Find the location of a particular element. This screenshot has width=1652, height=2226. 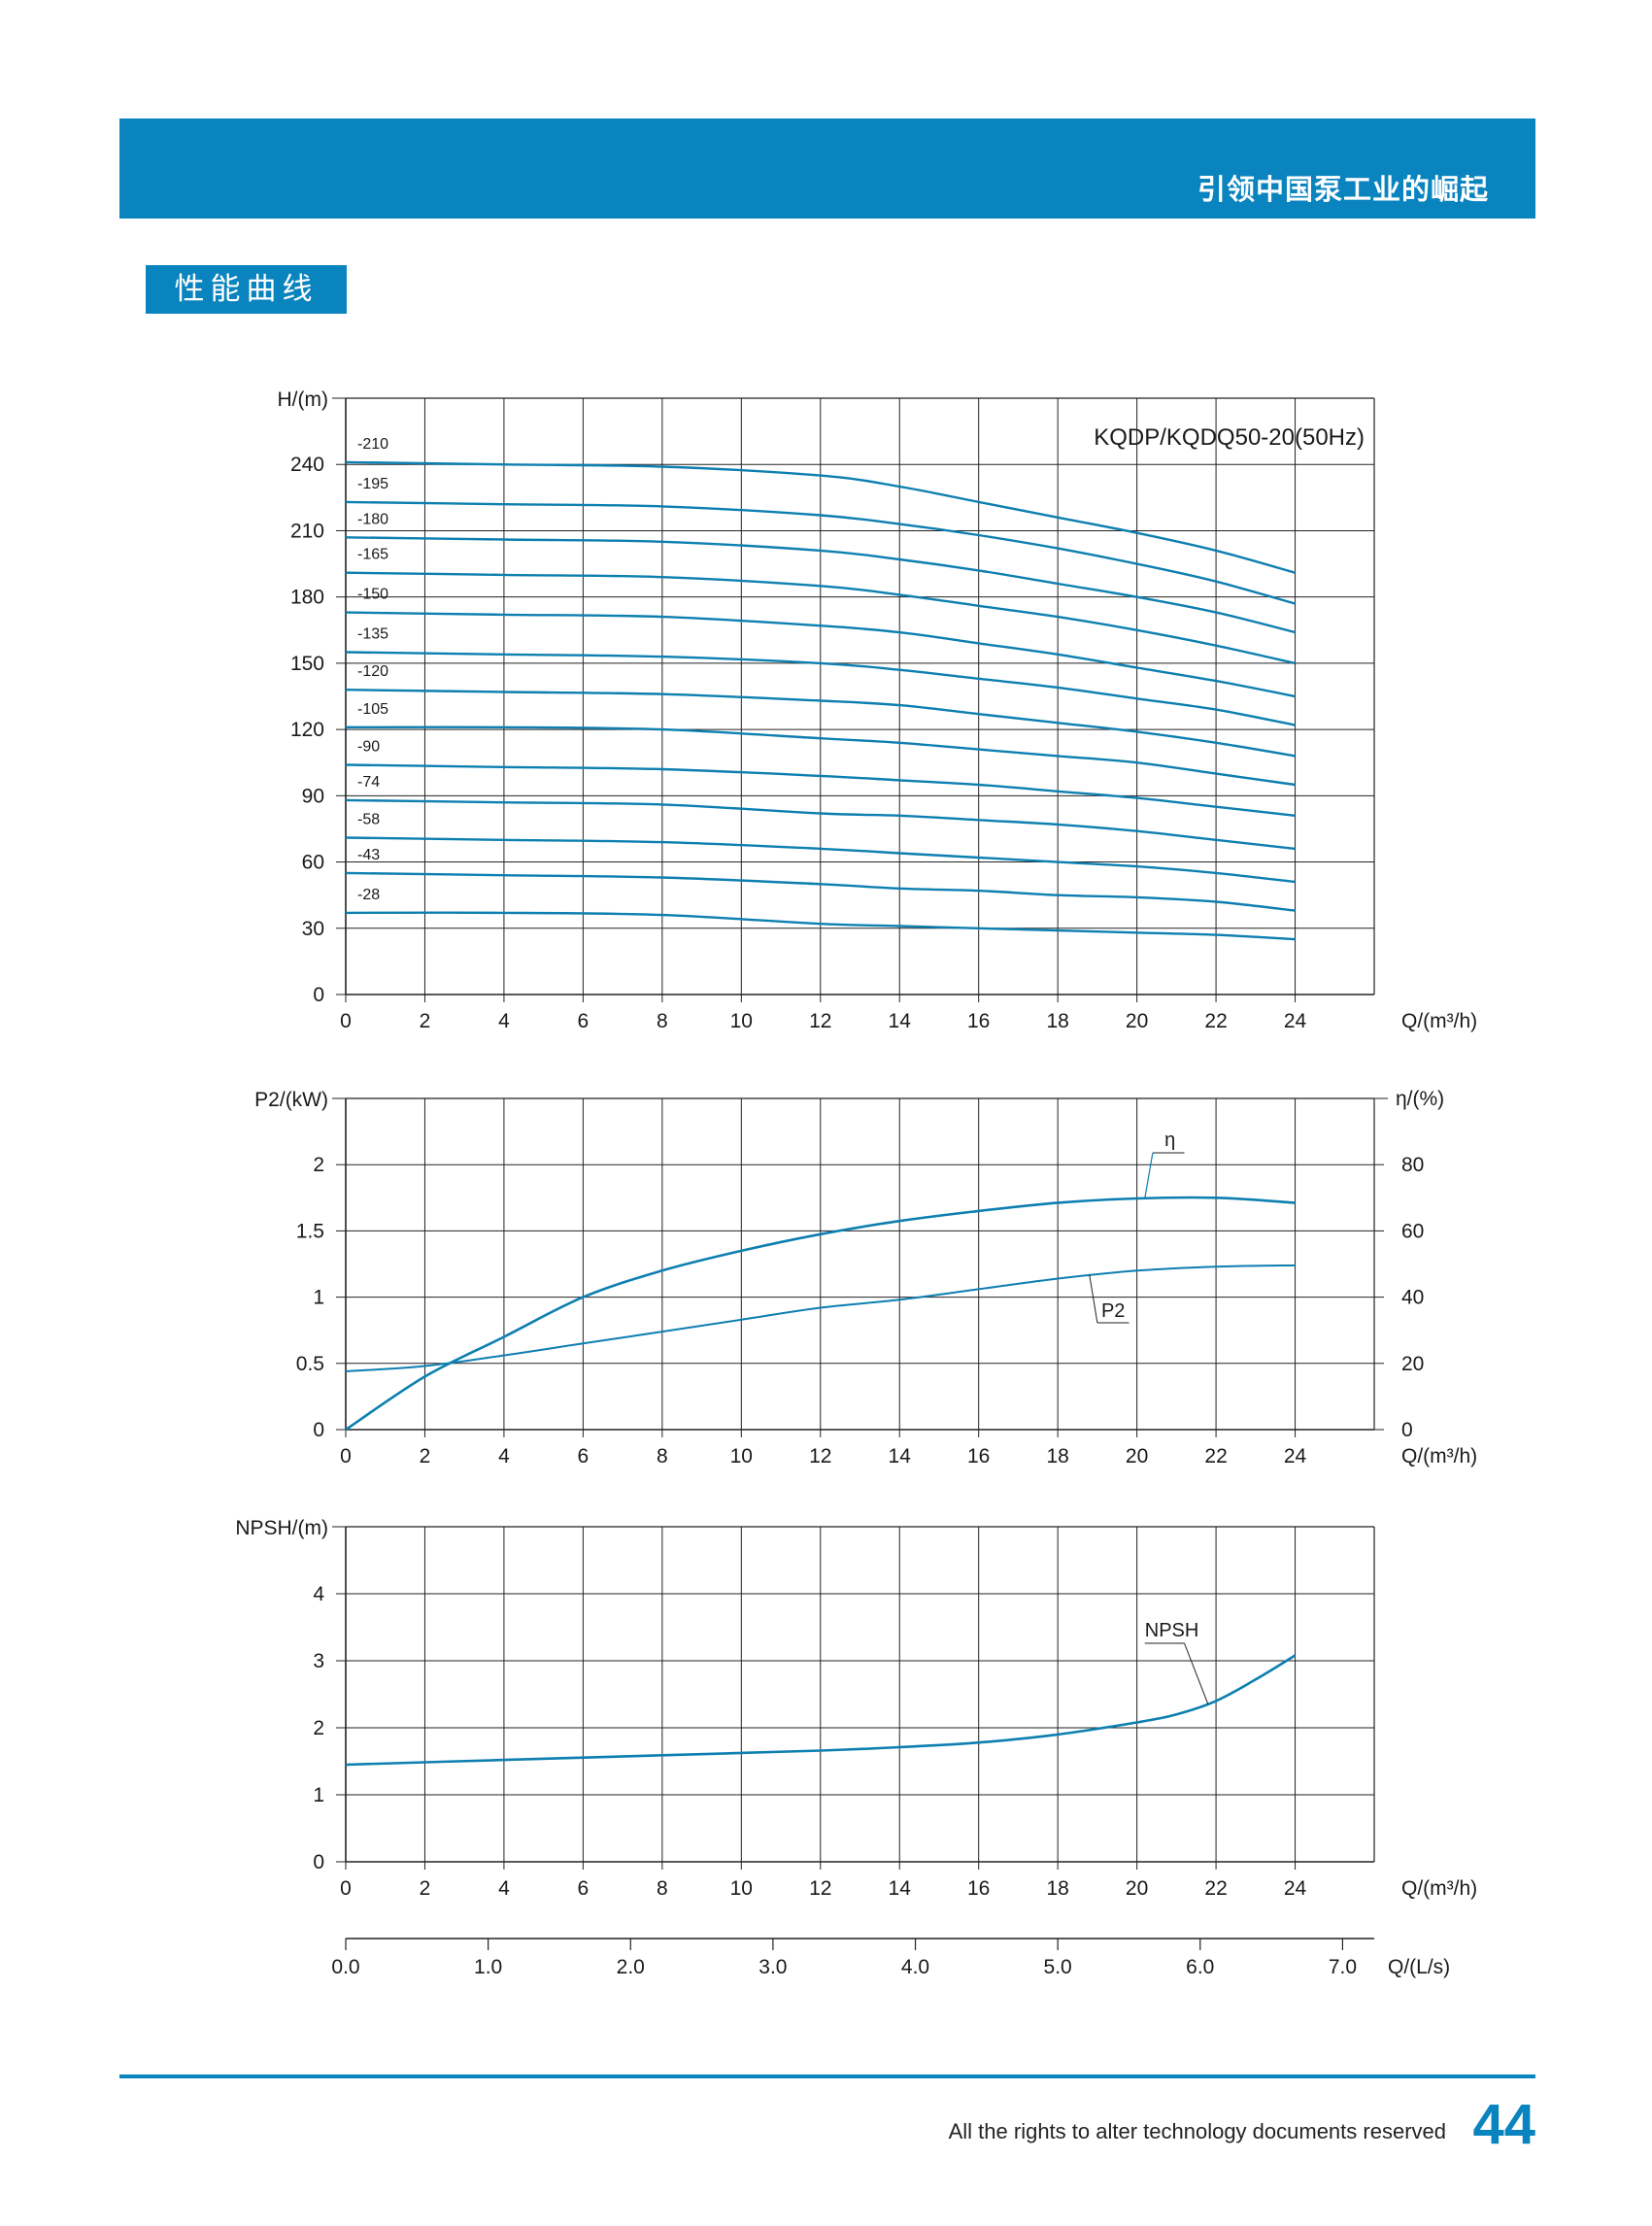

y-tick-label: 210 is located at coordinates (307, 531).